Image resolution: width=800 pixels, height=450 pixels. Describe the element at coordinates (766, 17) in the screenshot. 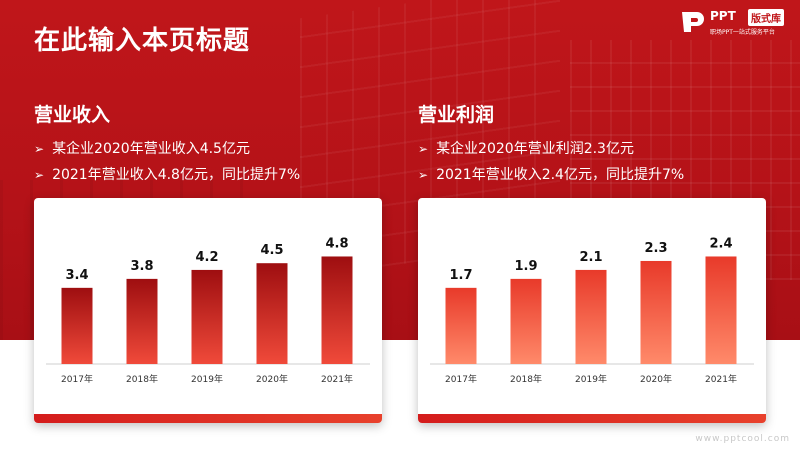

I see `logo-badge: 版式库` at that location.